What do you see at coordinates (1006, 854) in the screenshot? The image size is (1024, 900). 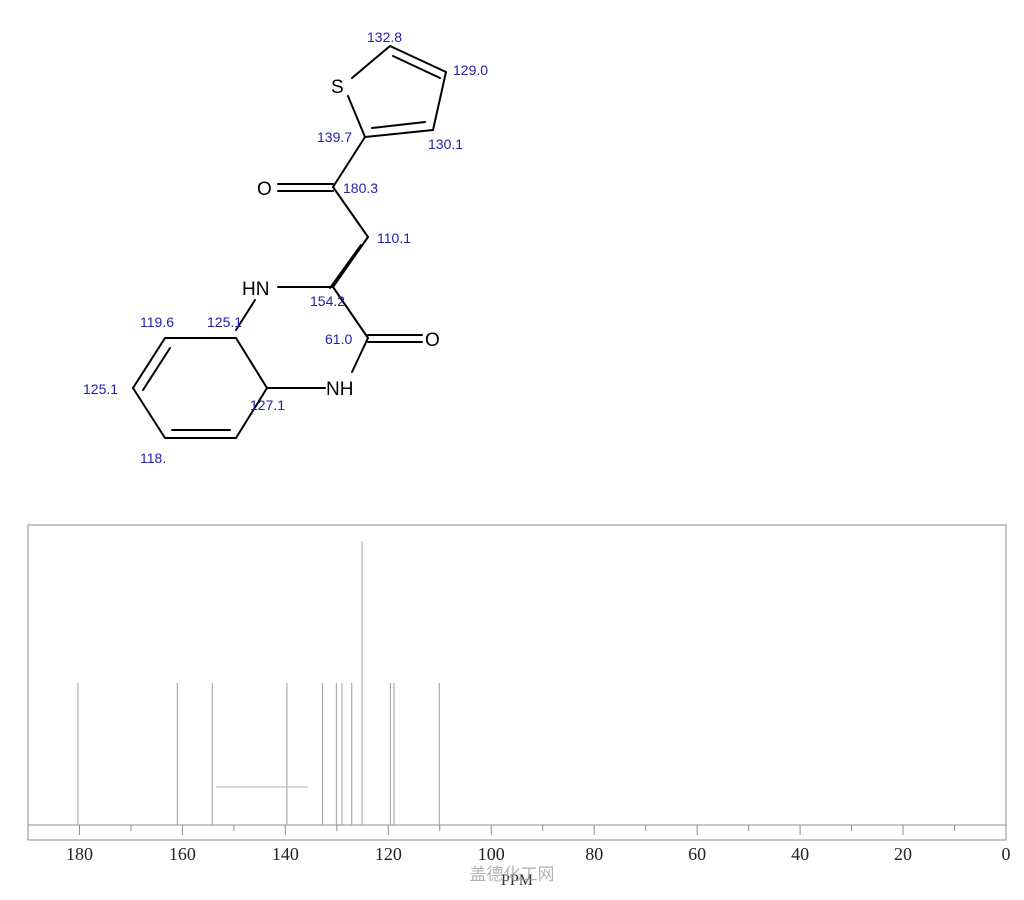 I see `tick-label-0: 0` at bounding box center [1006, 854].